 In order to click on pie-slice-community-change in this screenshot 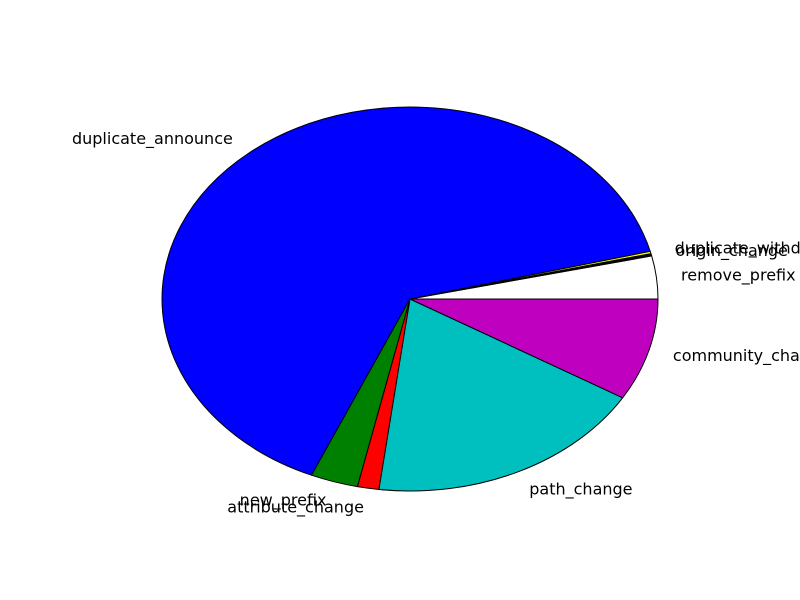, I will do `click(534, 348)`.